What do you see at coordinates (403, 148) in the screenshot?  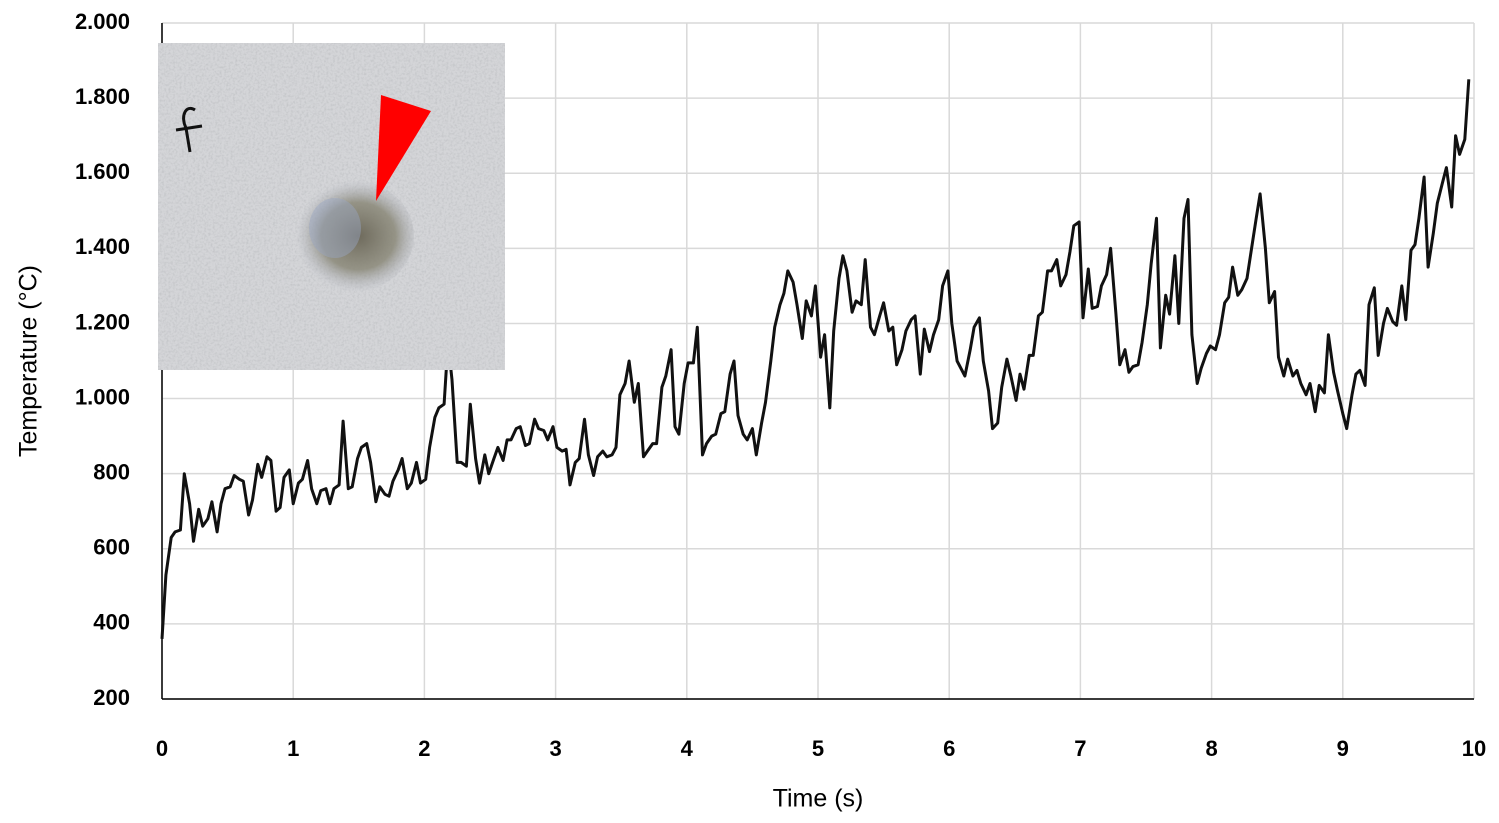 I see `photo-arrow` at bounding box center [403, 148].